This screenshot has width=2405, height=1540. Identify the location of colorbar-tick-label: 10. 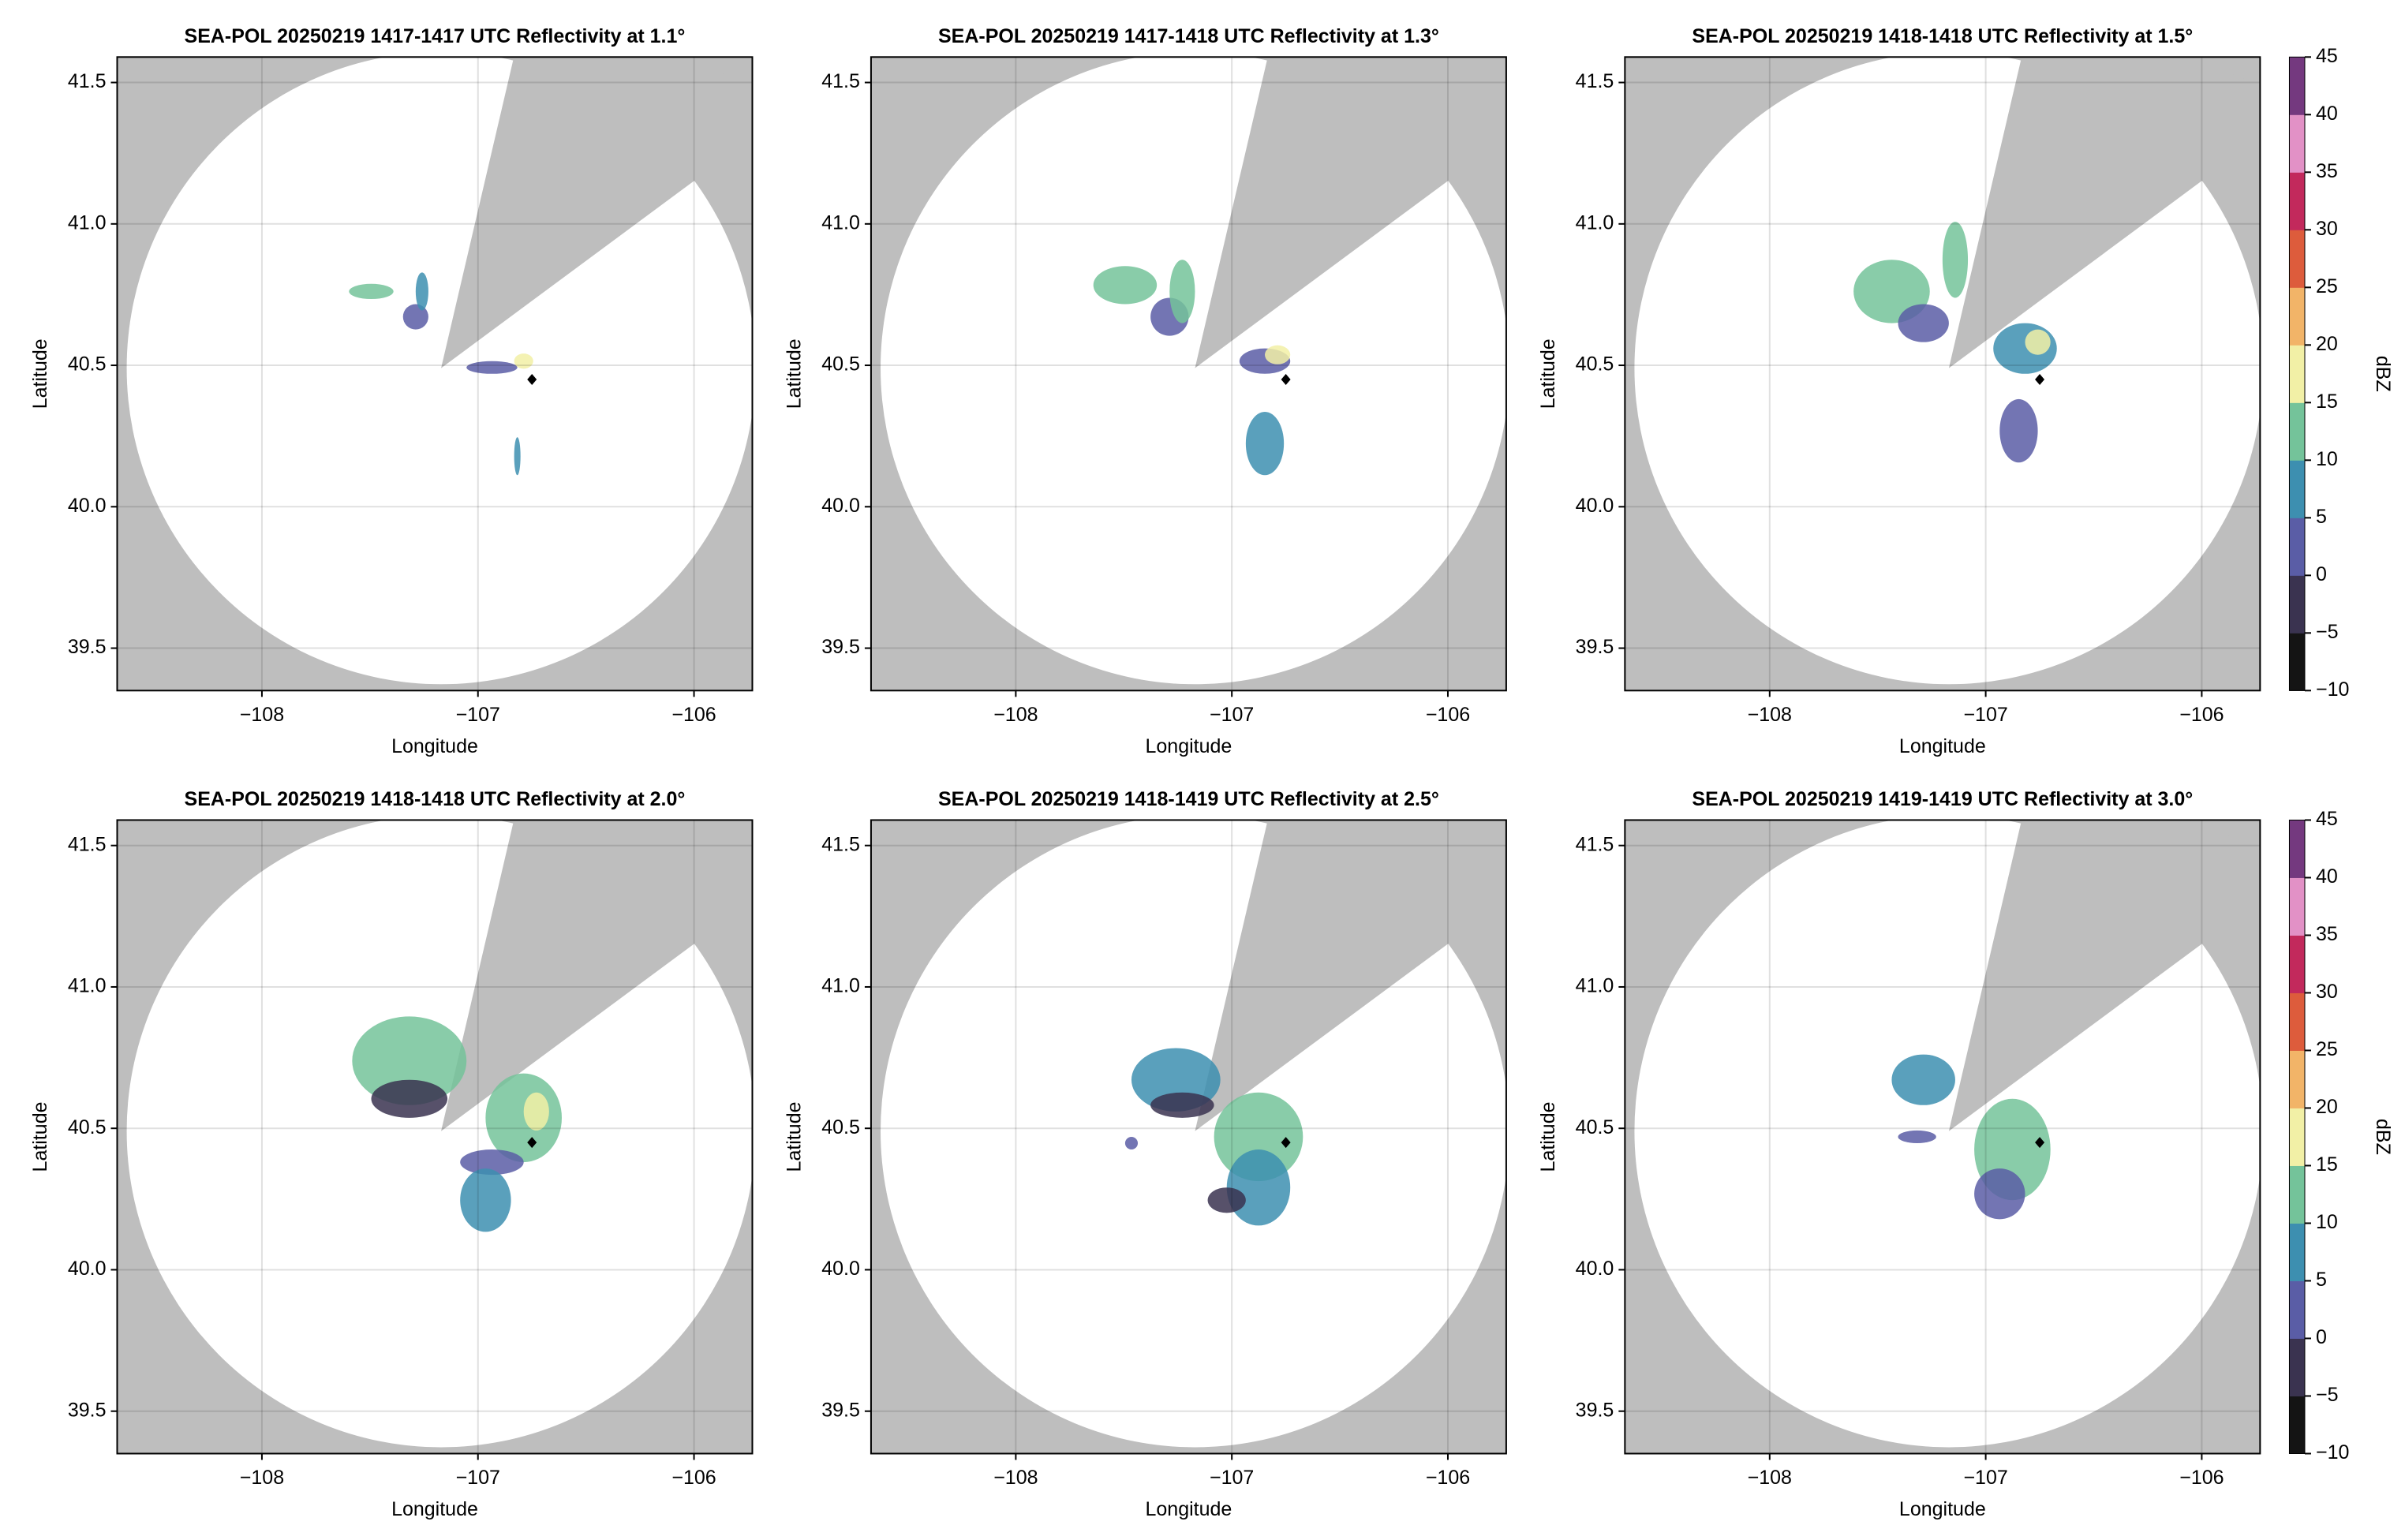
(2327, 459).